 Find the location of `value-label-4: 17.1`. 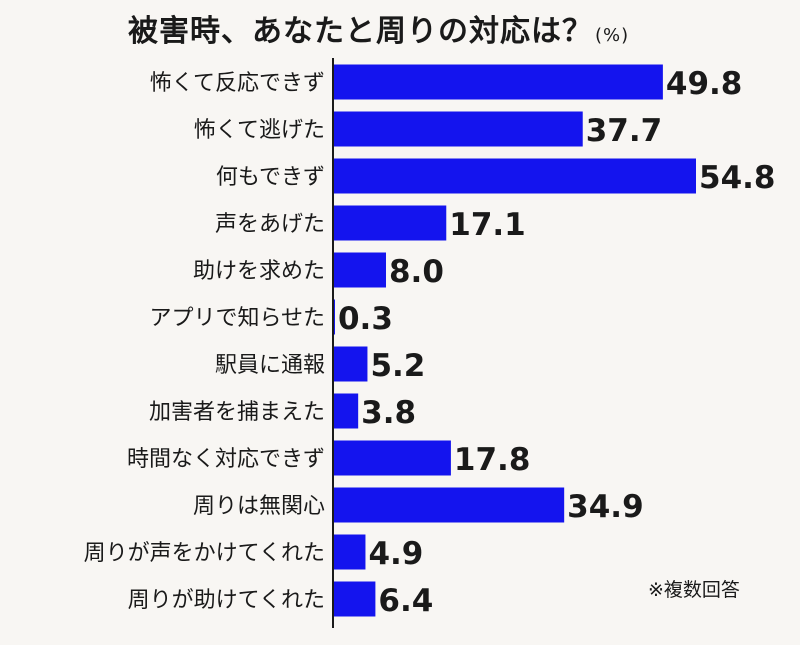

value-label-4: 17.1 is located at coordinates (487, 225).